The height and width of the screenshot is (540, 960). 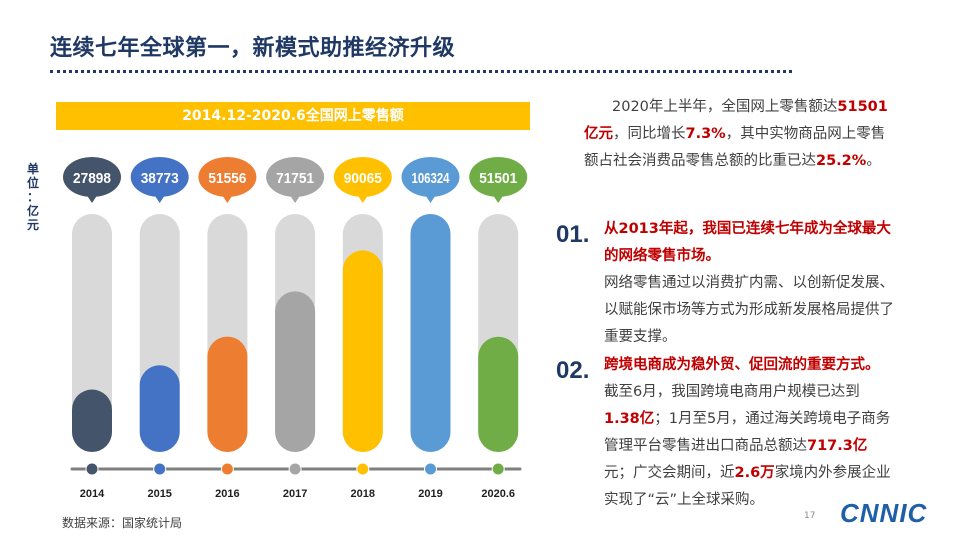 I want to click on unit-char: ：, so click(x=32, y=197).